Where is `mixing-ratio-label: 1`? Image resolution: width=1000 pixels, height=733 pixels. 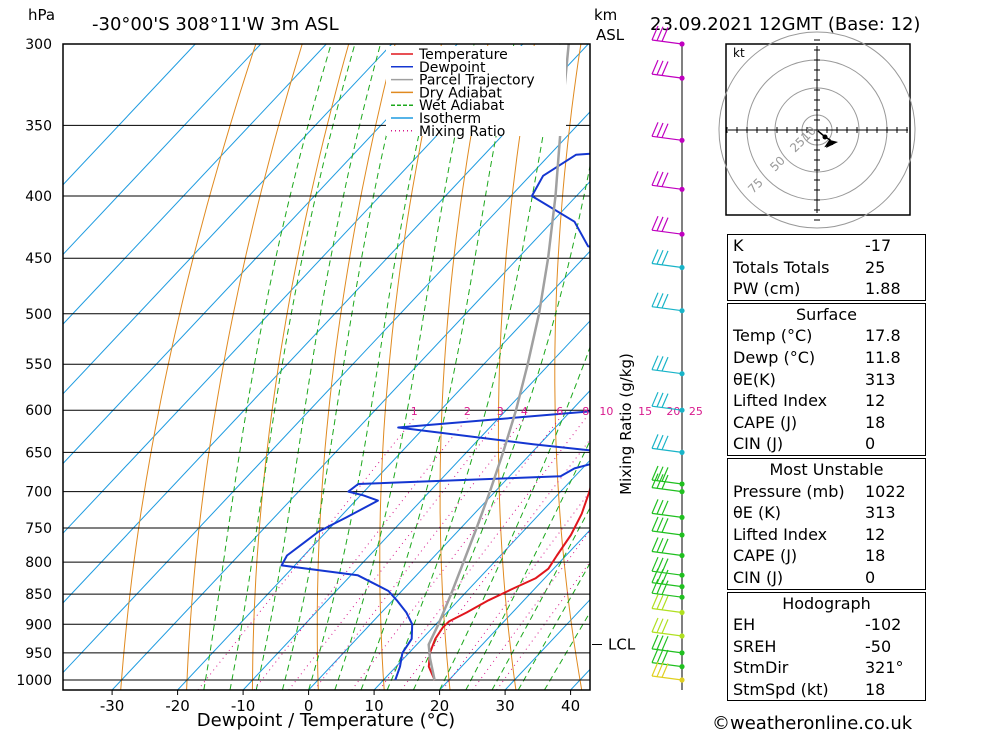
mixing-ratio-label: 1 is located at coordinates (414, 411).